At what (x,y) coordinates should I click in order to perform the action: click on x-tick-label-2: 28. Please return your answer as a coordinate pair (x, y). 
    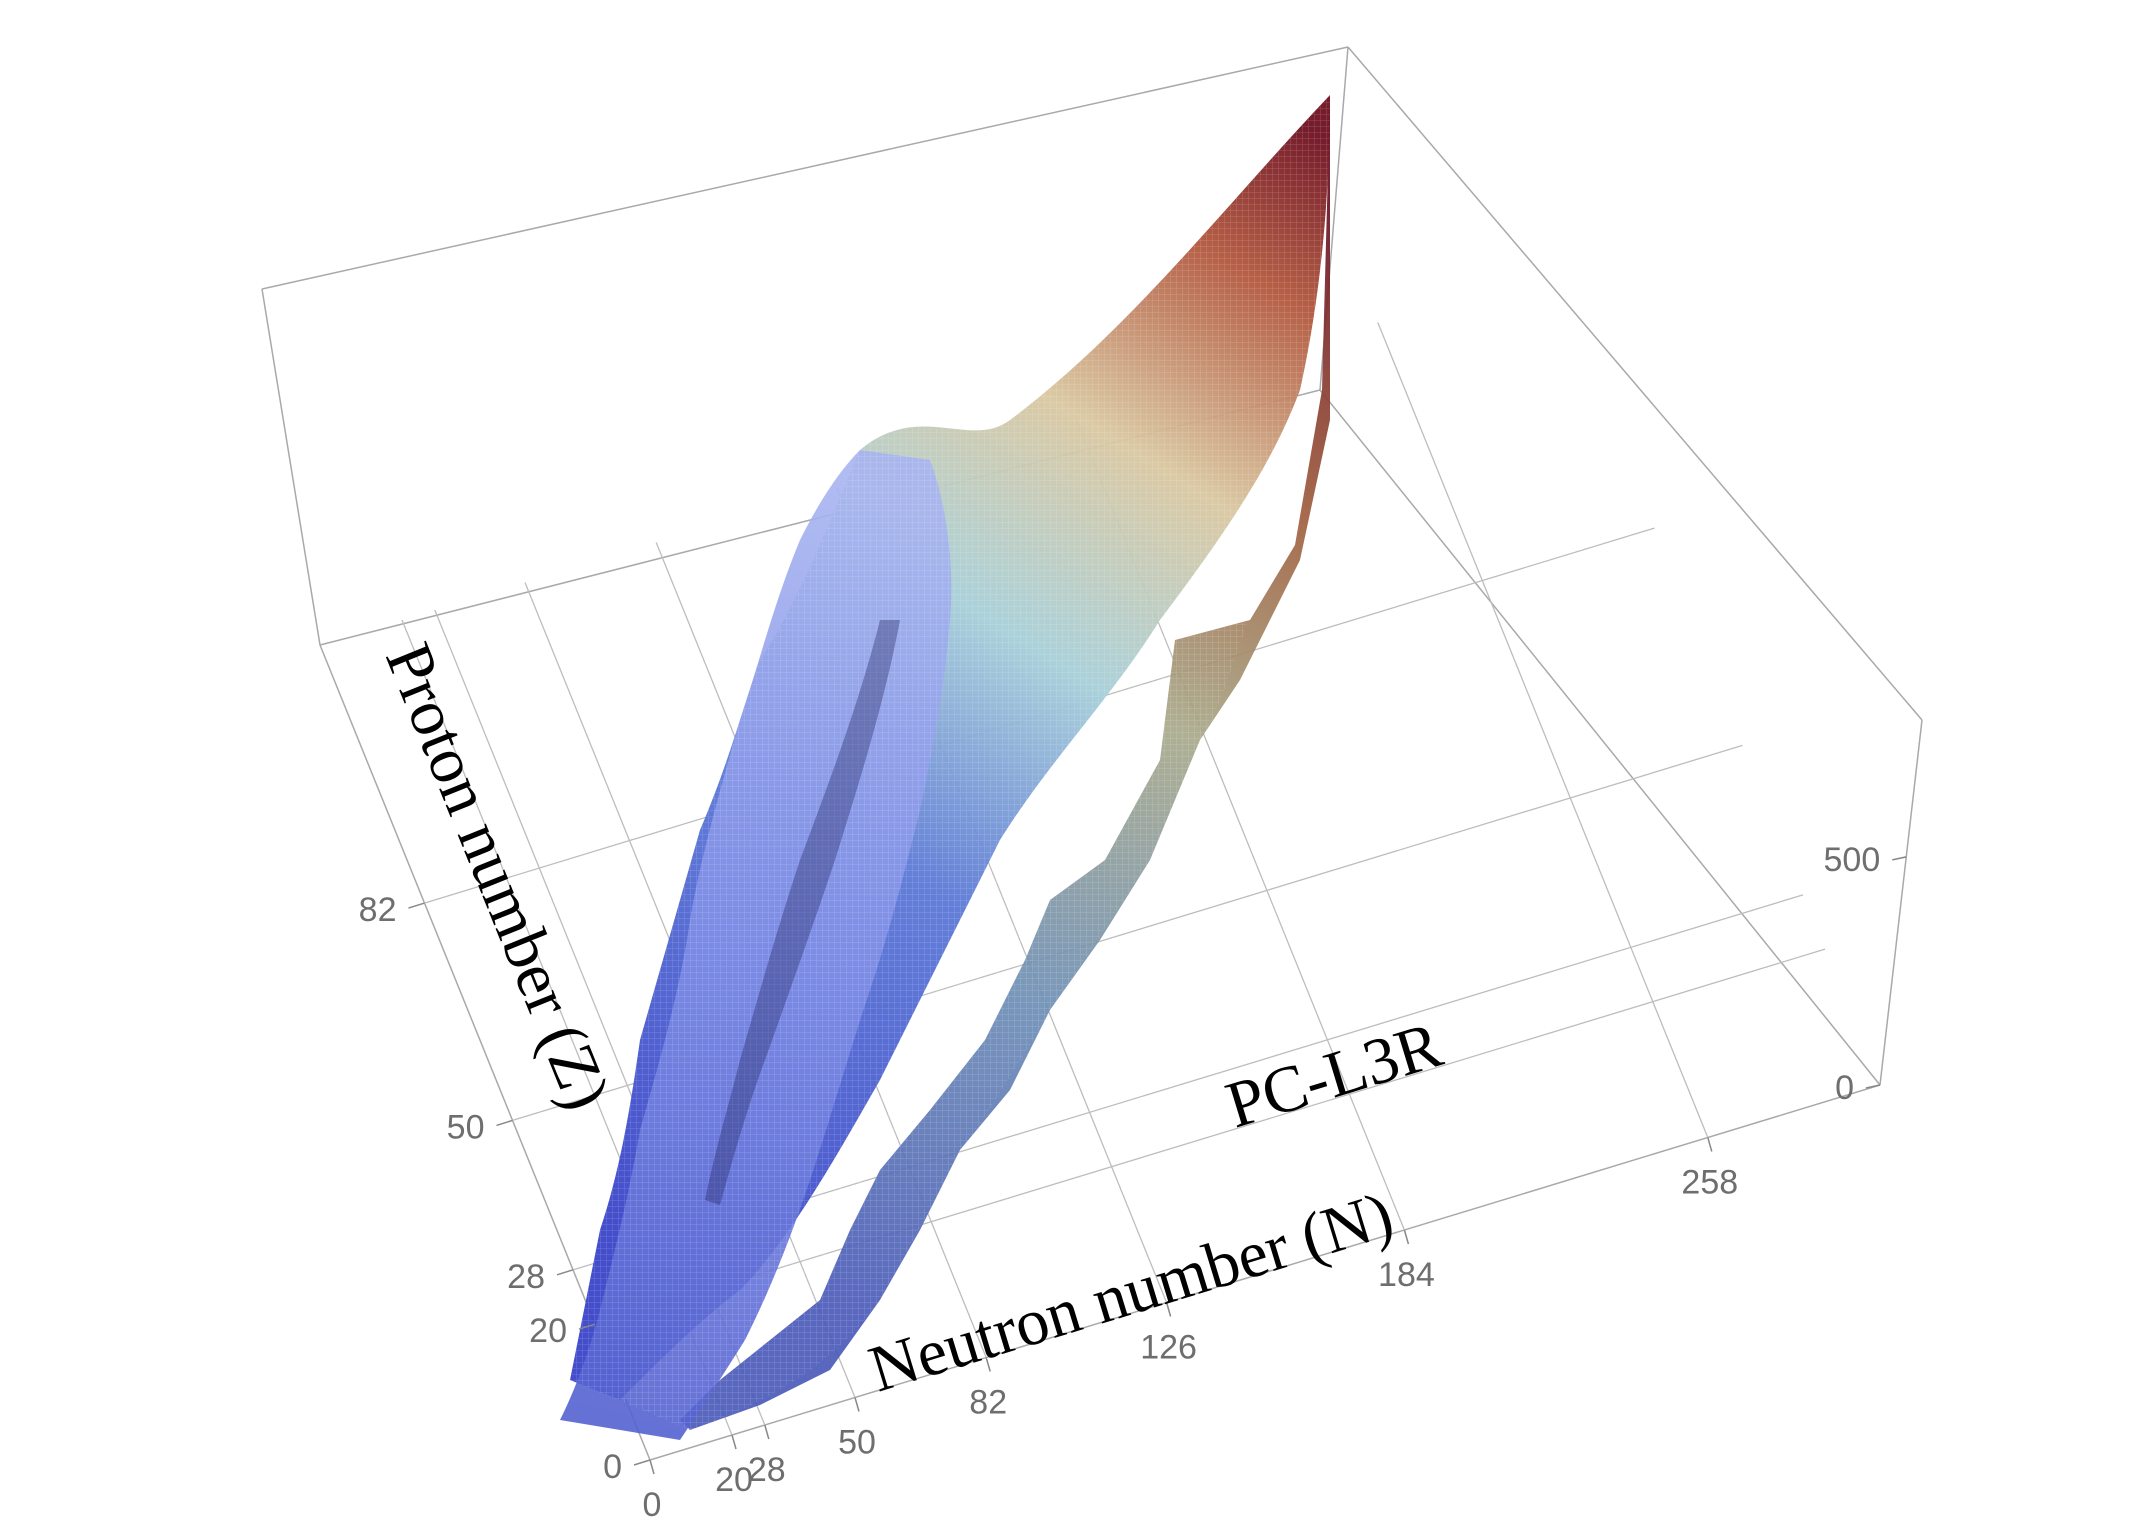
    Looking at the image, I should click on (767, 1470).